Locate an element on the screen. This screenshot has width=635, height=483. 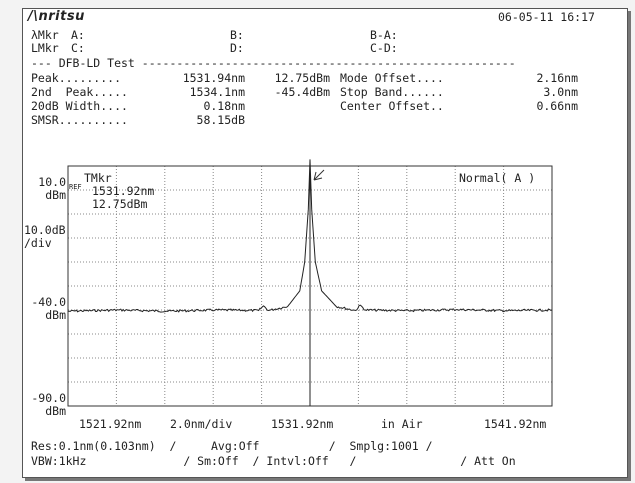
peak-power: 12.75dBm is located at coordinates (302, 78).